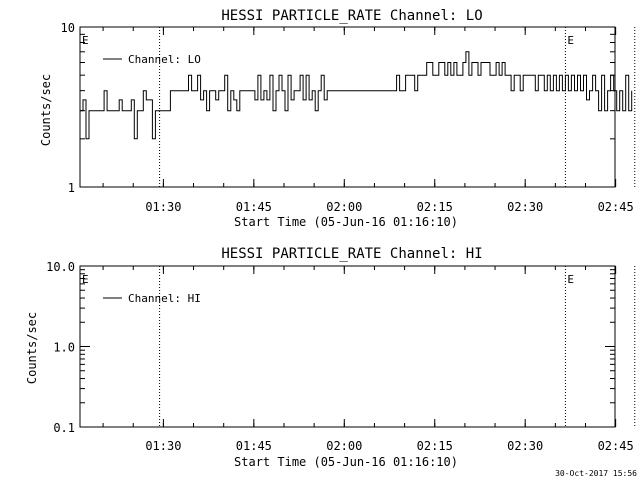 This screenshot has height=480, width=640. Describe the element at coordinates (351, 254) in the screenshot. I see `chart-title: HESSI PARTICLE_RATE Channel: HI` at that location.